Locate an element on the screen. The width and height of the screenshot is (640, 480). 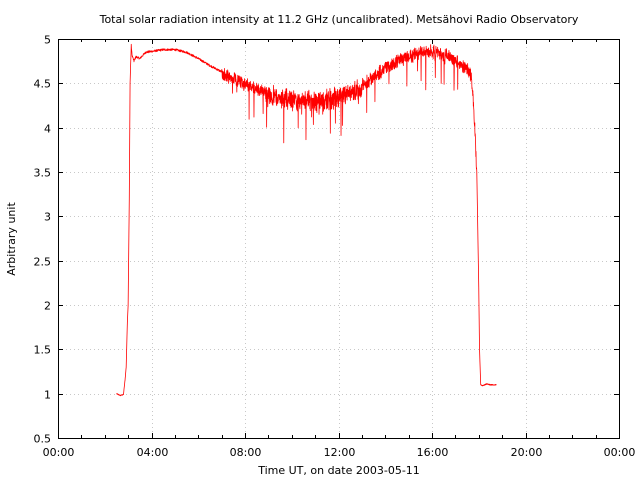
y-tick-label: 2 is located at coordinates (47, 306).